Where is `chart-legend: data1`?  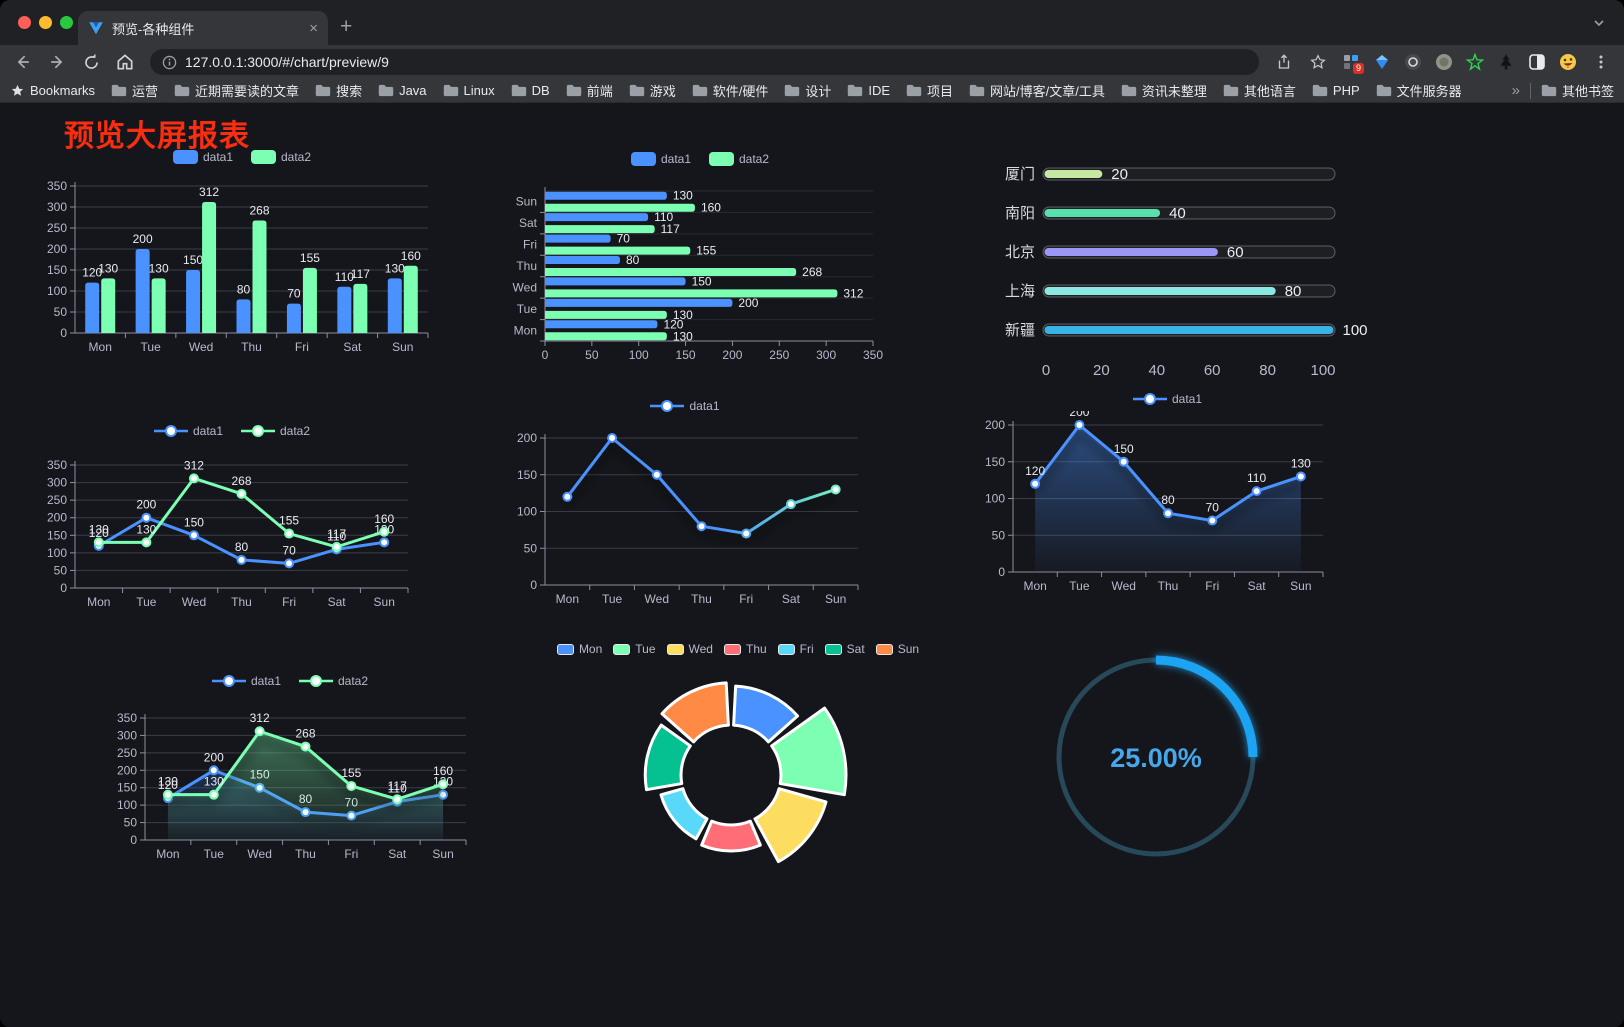
chart-legend: data1 is located at coordinates (685, 406).